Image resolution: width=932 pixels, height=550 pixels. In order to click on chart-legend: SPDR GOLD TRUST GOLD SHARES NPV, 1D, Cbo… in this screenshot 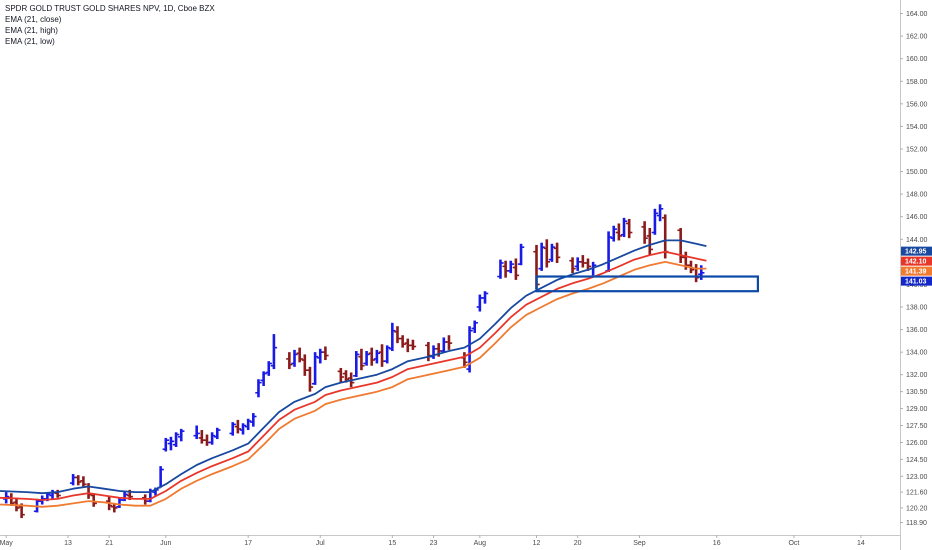, I will do `click(110, 25)`.